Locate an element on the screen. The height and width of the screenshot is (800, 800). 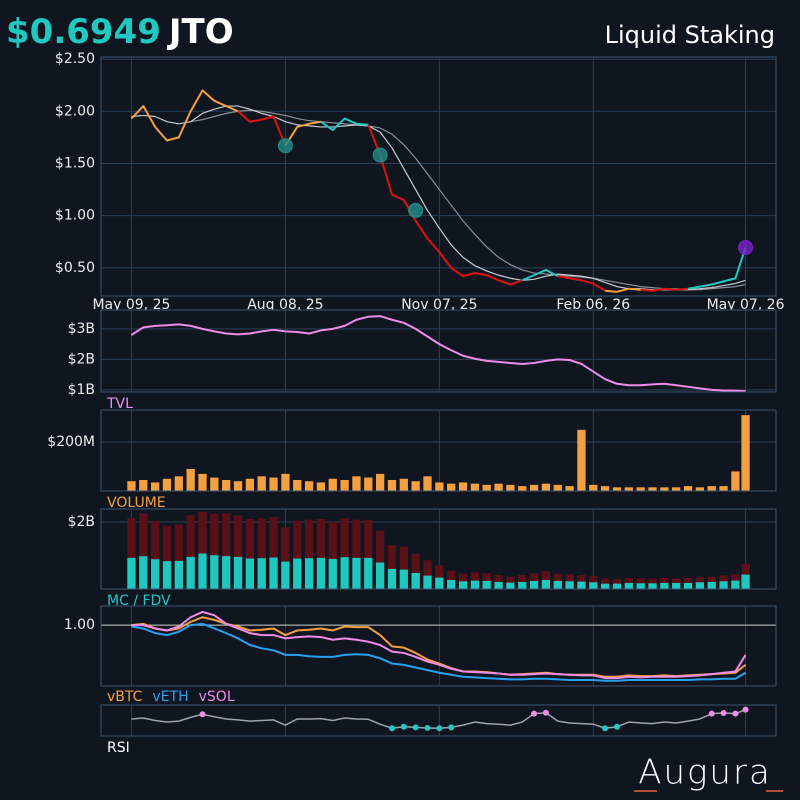
panel-label: VOLUME is located at coordinates (136, 503).